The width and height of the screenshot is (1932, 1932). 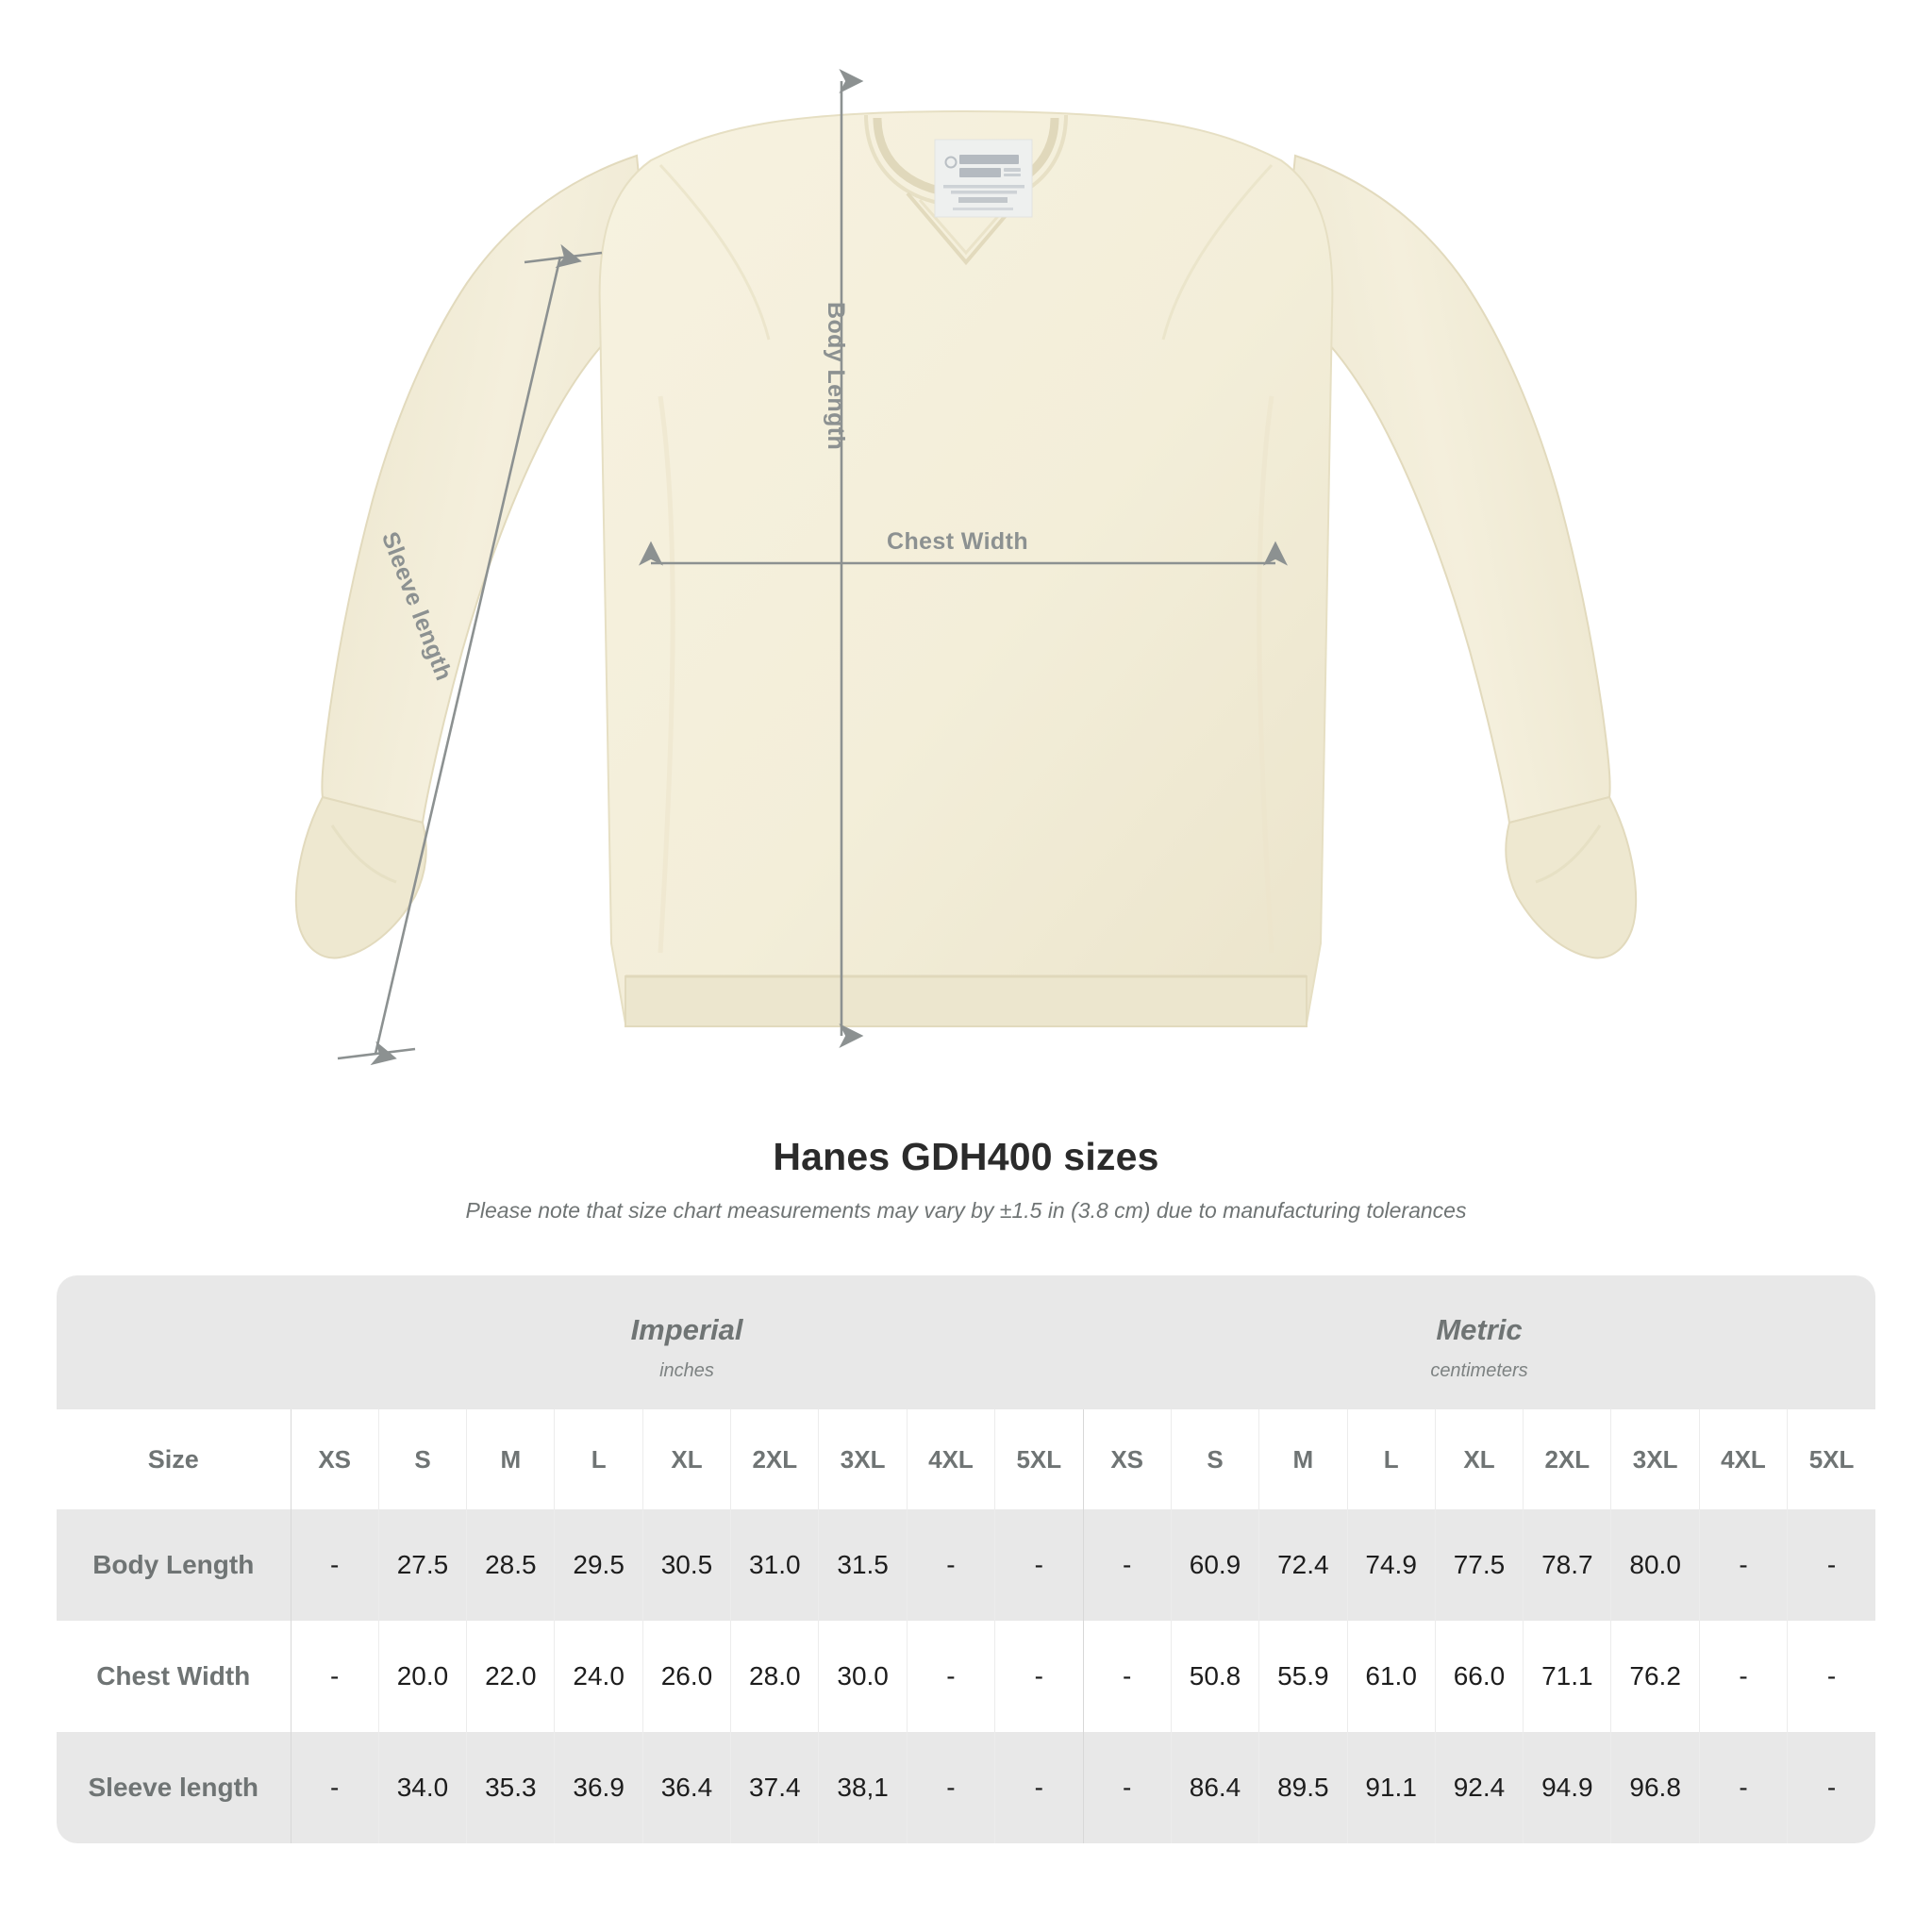 I want to click on measurement-cell: 20.0, so click(x=423, y=1677).